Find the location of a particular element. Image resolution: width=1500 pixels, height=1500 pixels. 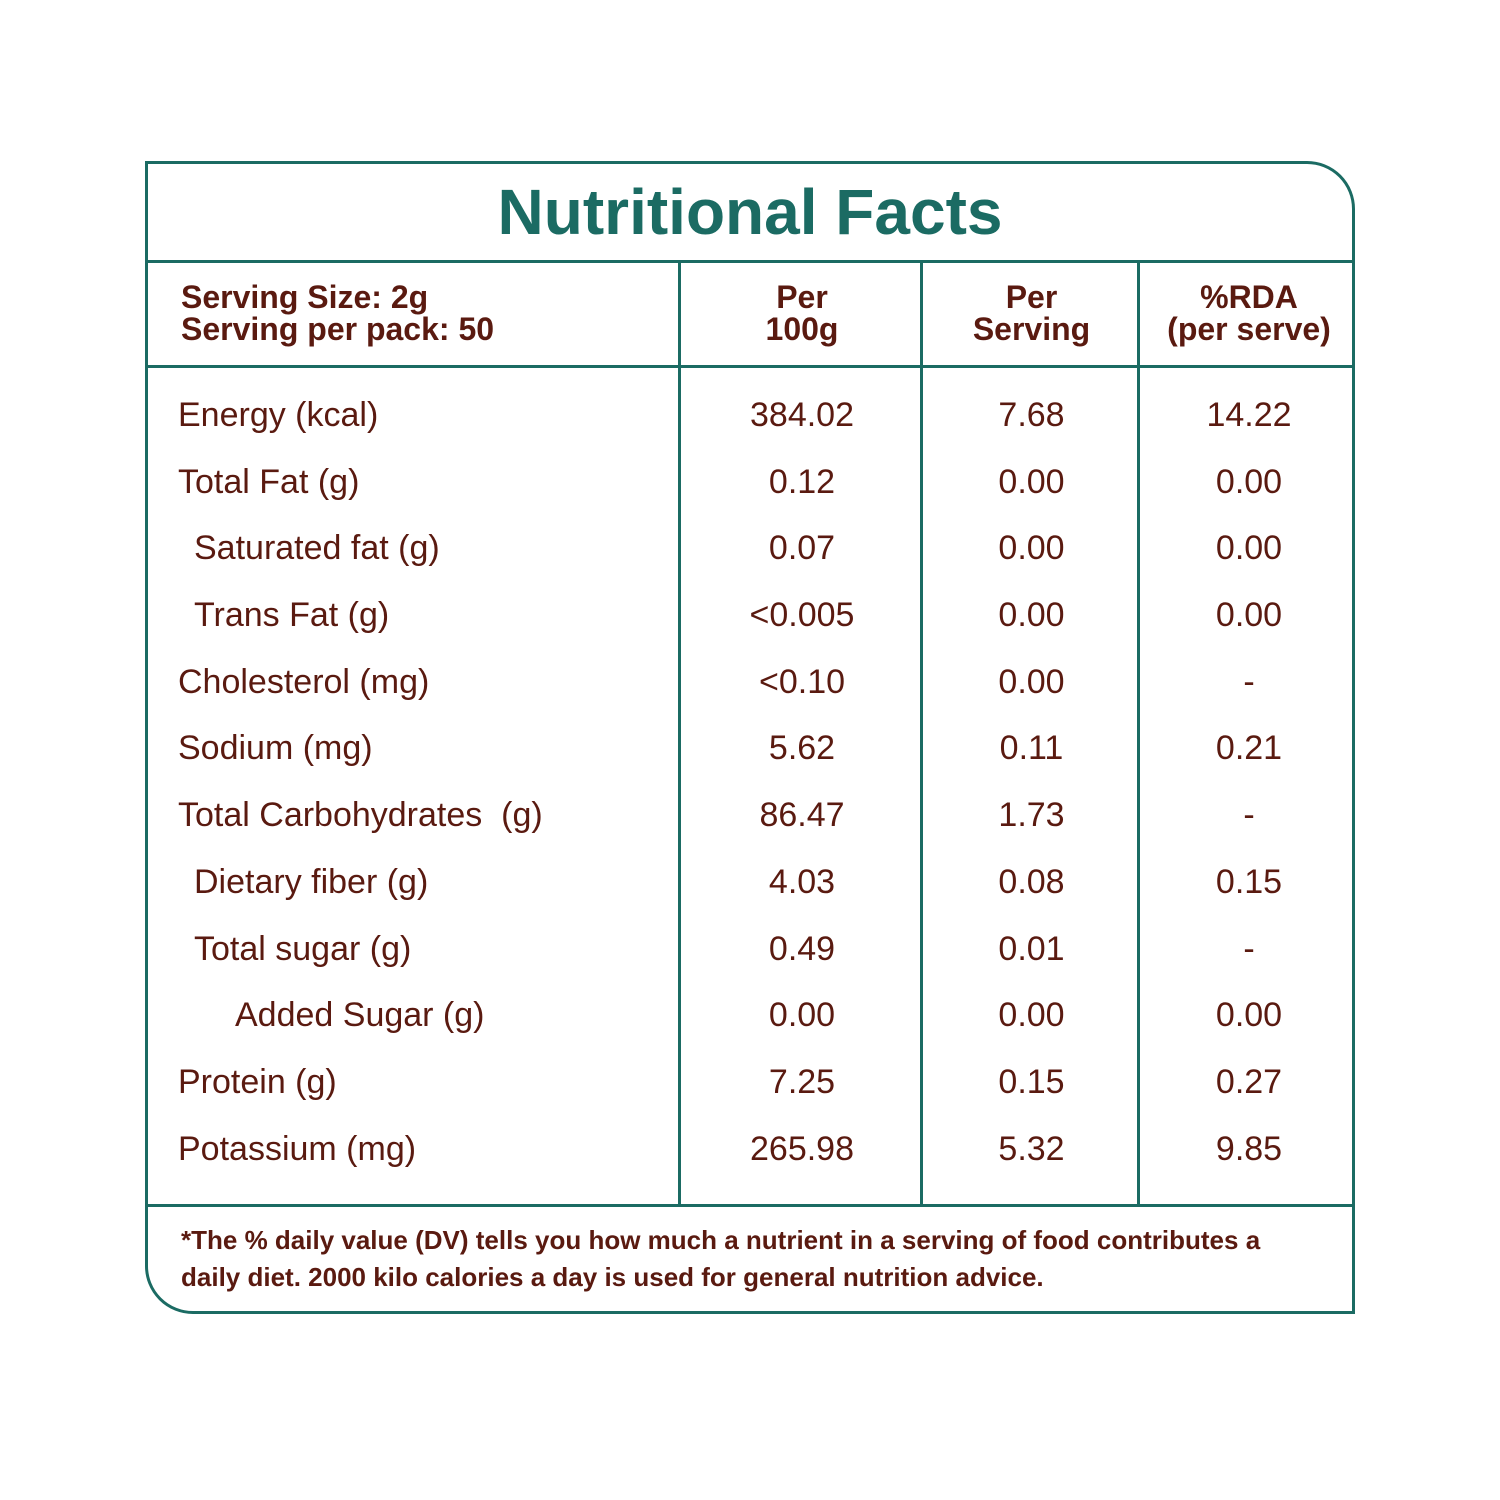

table-row: Potassium (mg) 265.98 5.32 9.85 is located at coordinates (750, 1165).